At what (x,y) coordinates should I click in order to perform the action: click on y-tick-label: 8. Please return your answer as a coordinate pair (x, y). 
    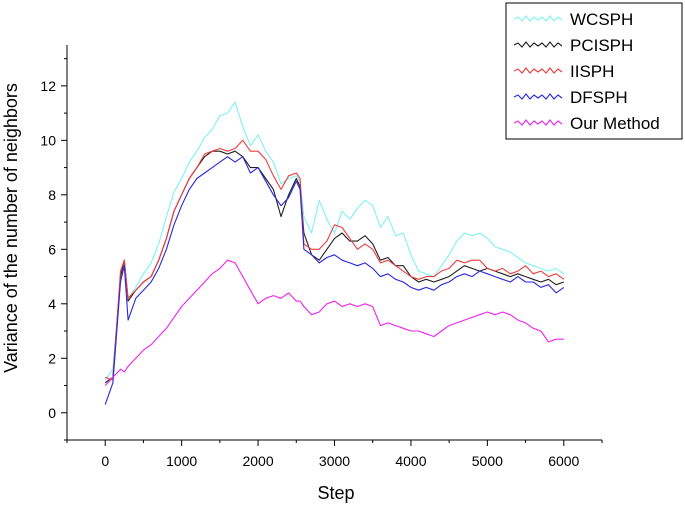
    Looking at the image, I should click on (52, 195).